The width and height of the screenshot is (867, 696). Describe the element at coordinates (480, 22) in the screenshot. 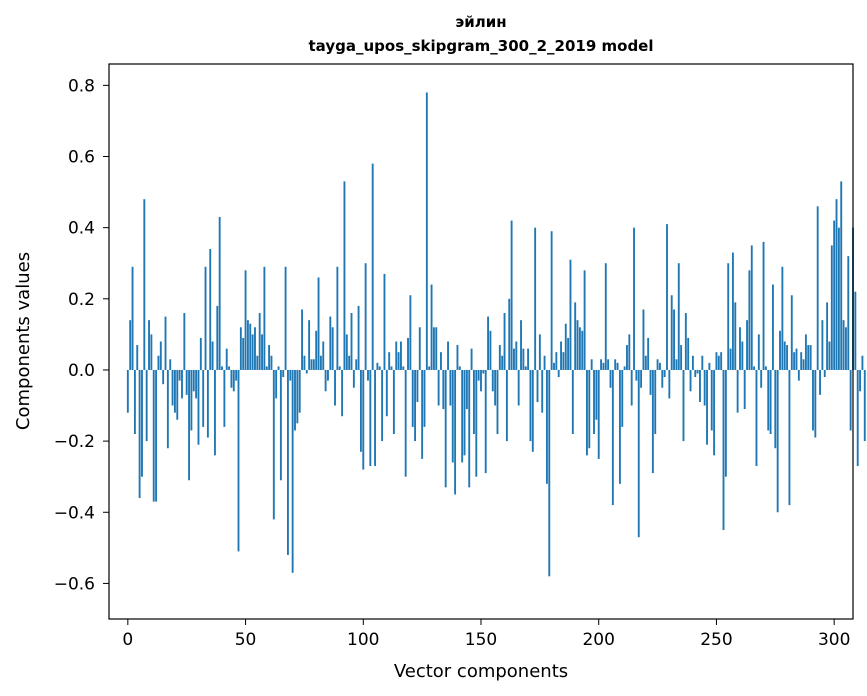

I see `chart-title: эйлин` at that location.